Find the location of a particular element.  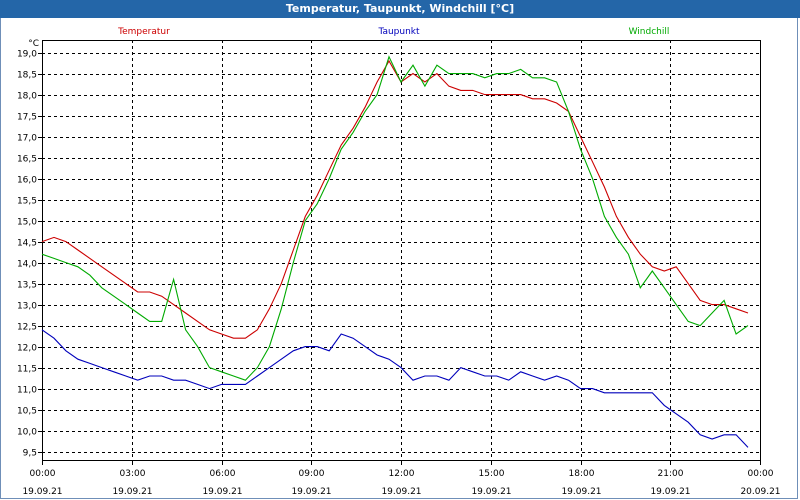

x-tick-time: 09:00 is located at coordinates (312, 474).